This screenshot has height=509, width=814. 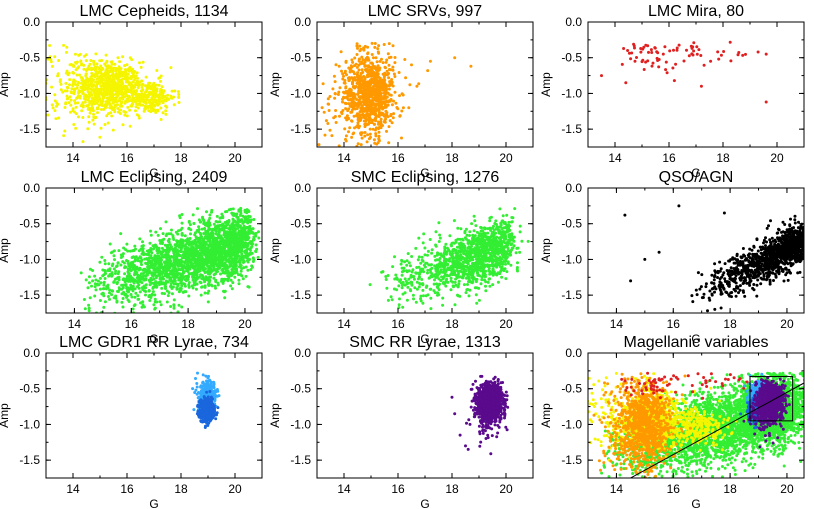 What do you see at coordinates (153, 339) in the screenshot?
I see `x-axis-label: G` at bounding box center [153, 339].